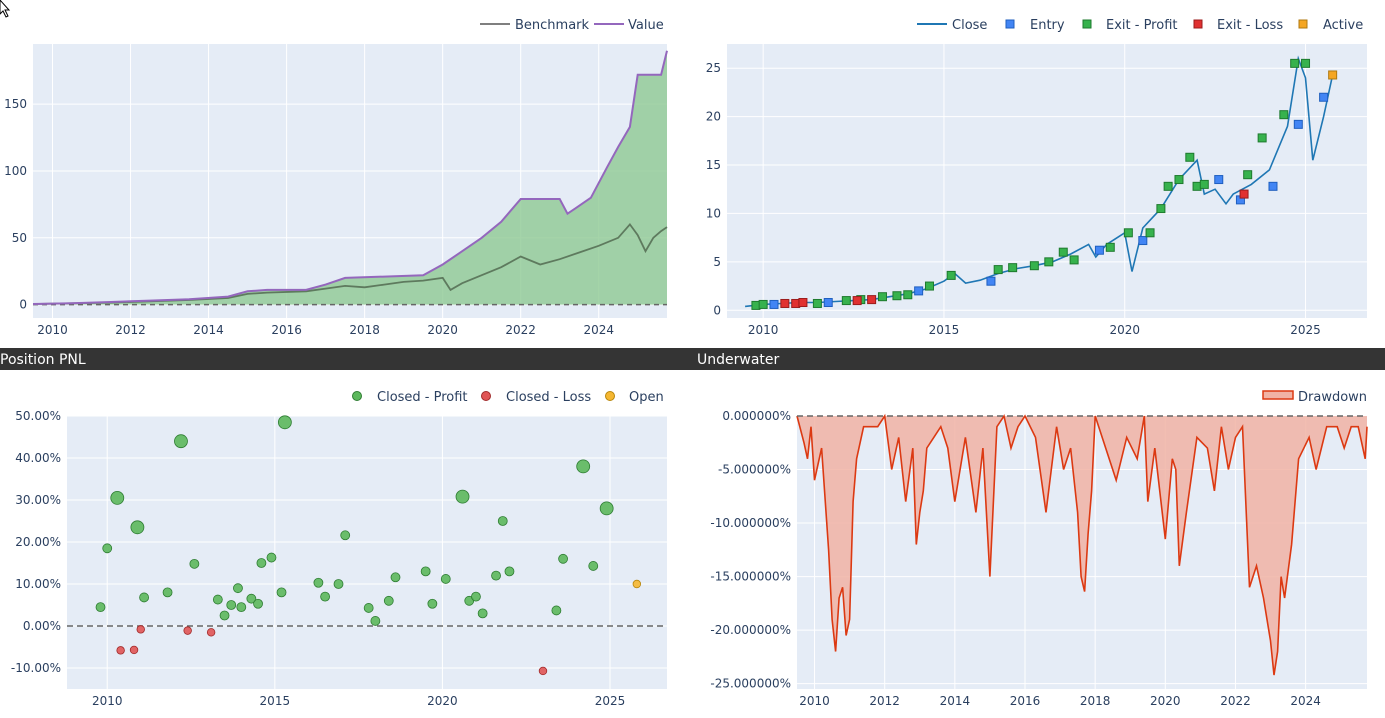 Image resolution: width=1385 pixels, height=718 pixels. I want to click on legend-exit-loss-label: Exit - Loss, so click(1250, 25).